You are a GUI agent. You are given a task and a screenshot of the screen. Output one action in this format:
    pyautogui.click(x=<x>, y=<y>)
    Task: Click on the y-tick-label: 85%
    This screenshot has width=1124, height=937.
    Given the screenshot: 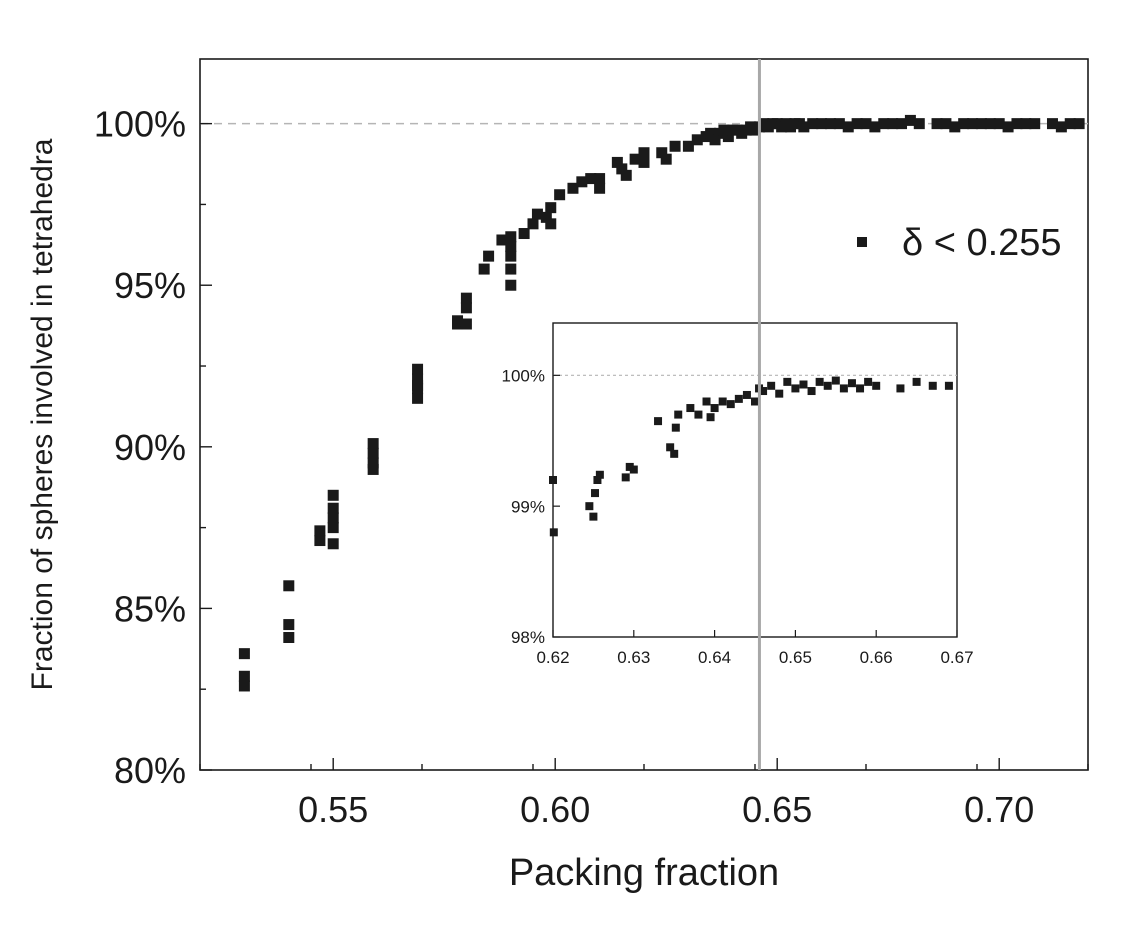 What is the action you would take?
    pyautogui.click(x=150, y=608)
    